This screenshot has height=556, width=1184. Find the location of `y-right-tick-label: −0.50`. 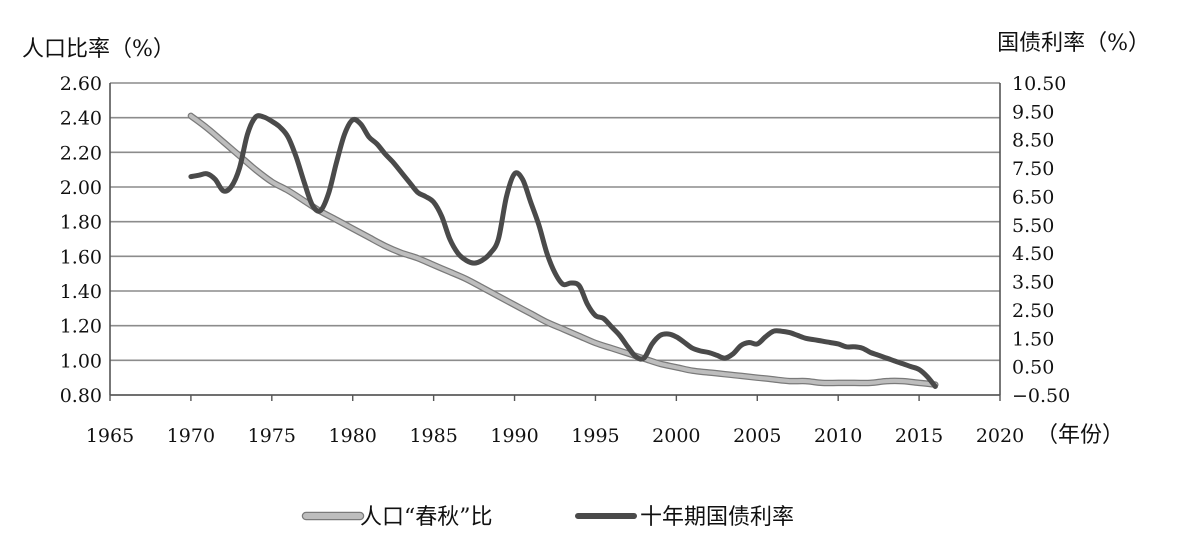

y-right-tick-label: −0.50 is located at coordinates (1041, 396).